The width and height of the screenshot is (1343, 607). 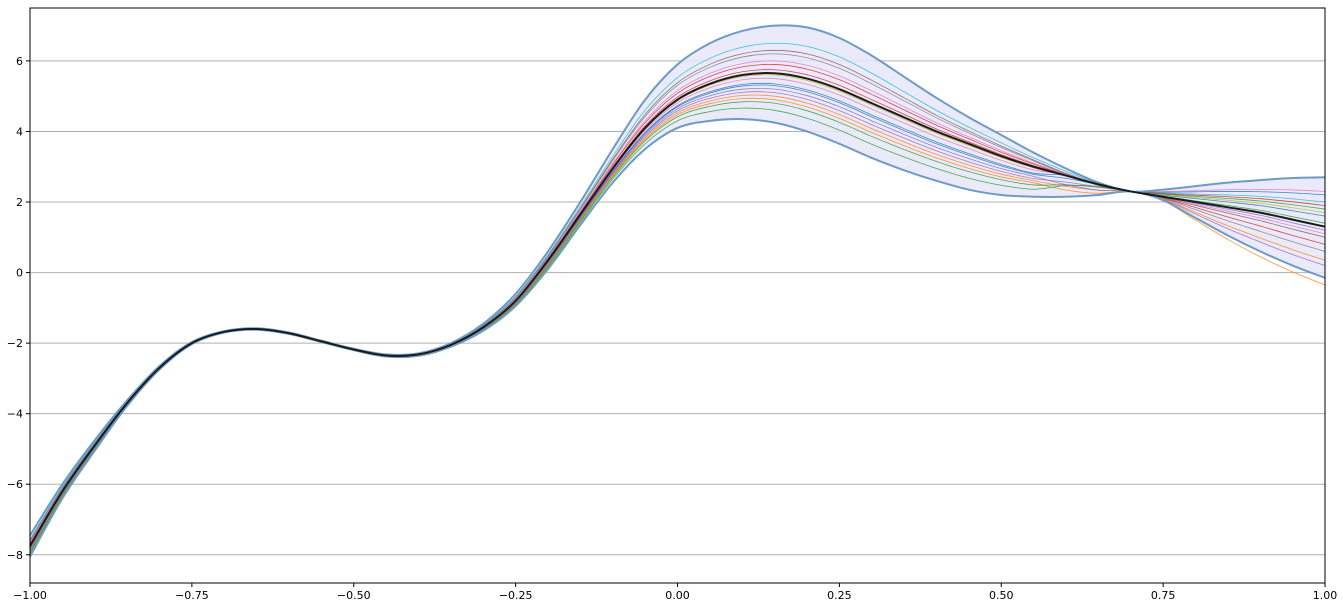 I want to click on x-tick-label: 0.50, so click(x=1001, y=595).